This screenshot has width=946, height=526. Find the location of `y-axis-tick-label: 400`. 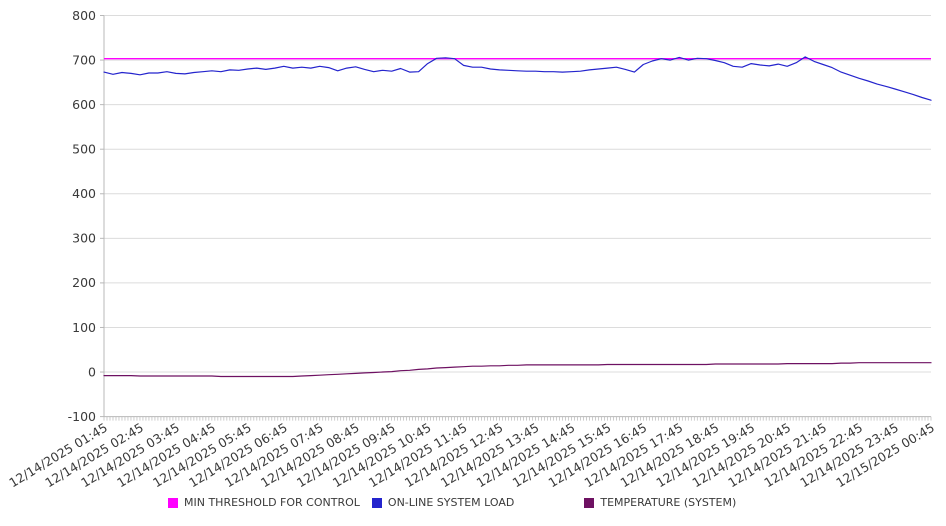

y-axis-tick-label: 400 is located at coordinates (84, 193).